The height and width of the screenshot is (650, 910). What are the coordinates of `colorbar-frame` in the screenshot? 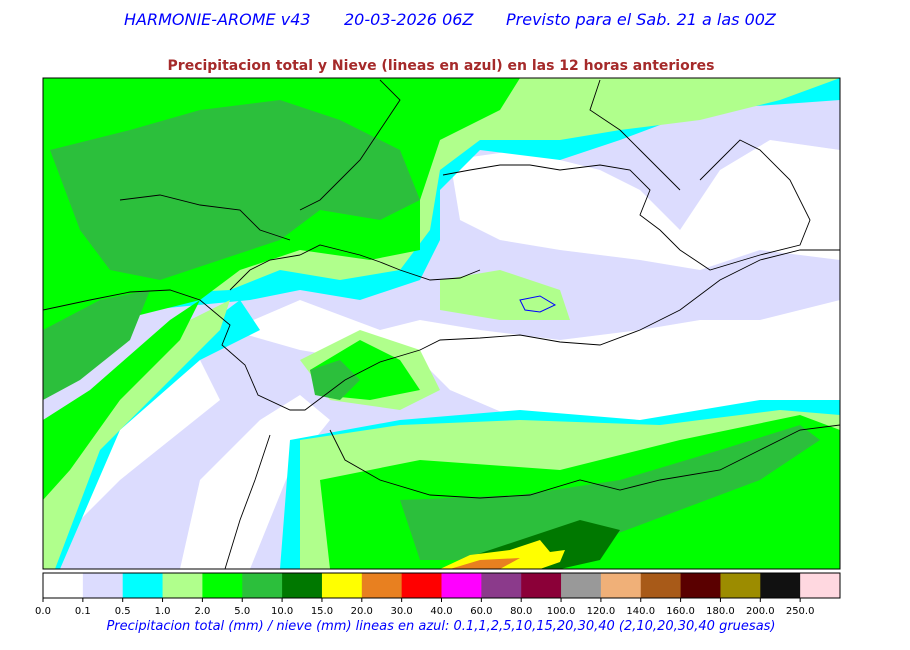 It's located at (441, 585).